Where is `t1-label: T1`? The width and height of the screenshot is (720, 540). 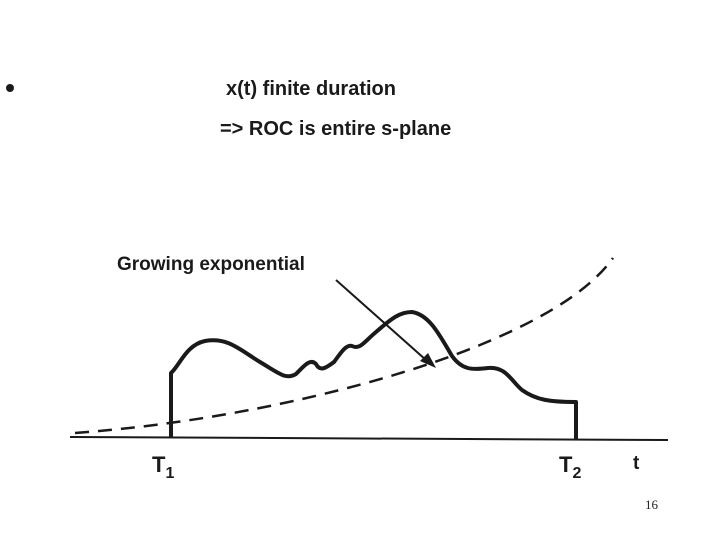
t1-label: T1 is located at coordinates (163, 467).